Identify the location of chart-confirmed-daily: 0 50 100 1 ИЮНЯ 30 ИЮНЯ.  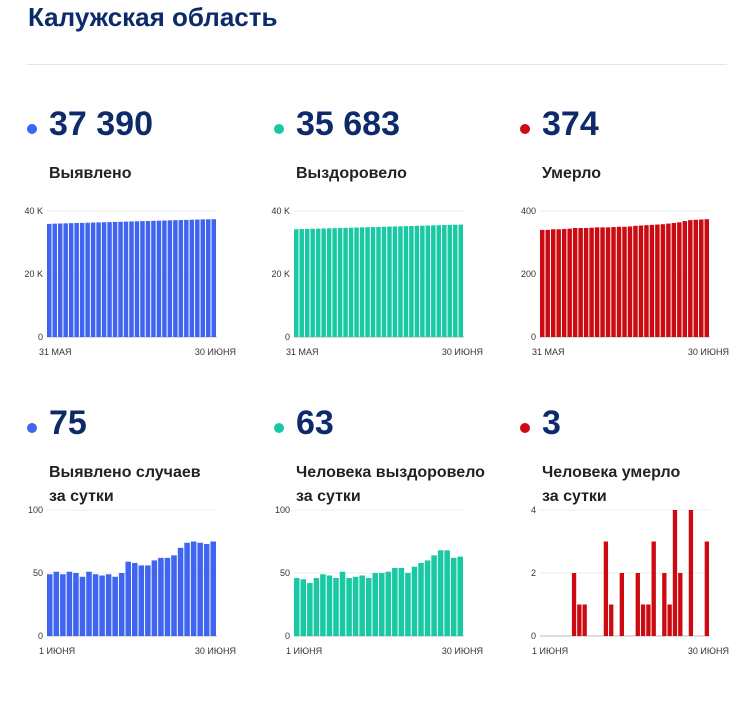
(132, 580).